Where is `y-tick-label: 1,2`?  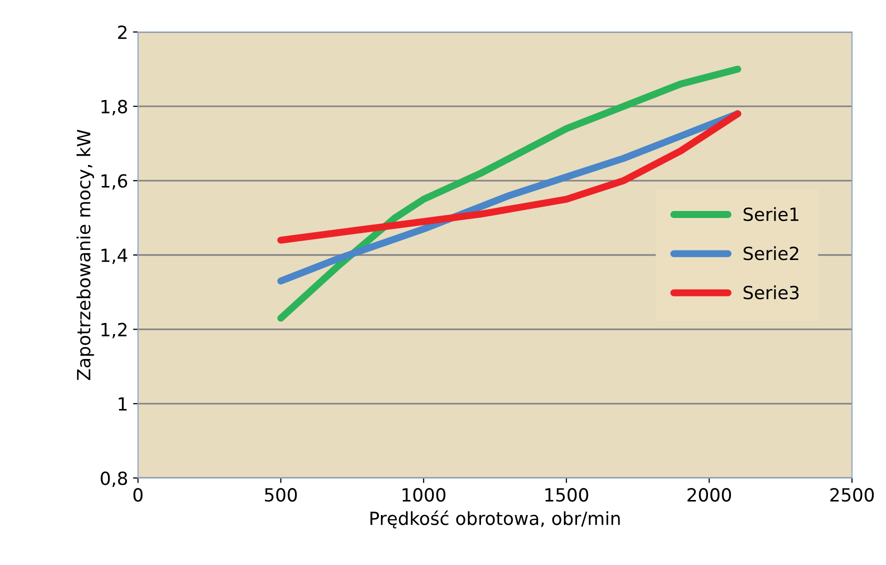
y-tick-label: 1,2 is located at coordinates (114, 330).